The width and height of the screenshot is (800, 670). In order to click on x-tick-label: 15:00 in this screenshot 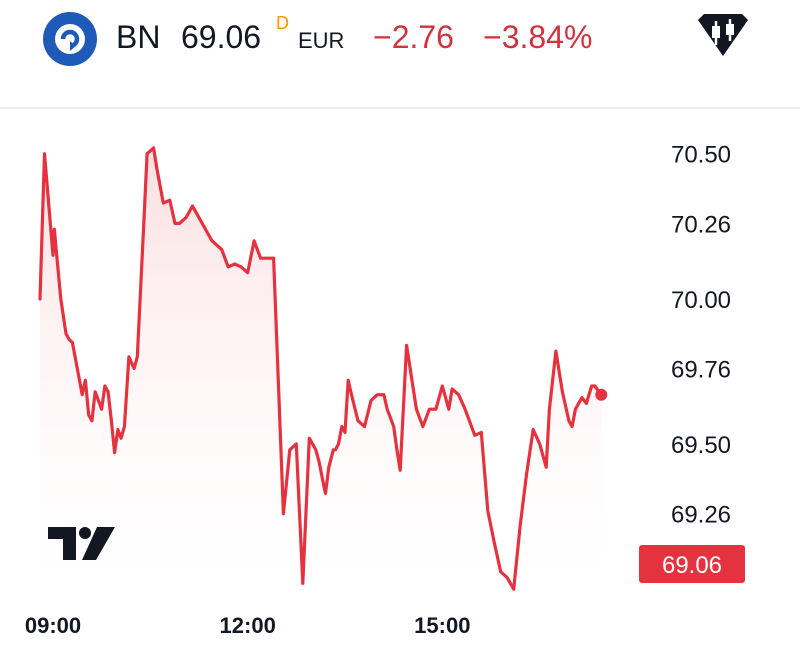, I will do `click(442, 625)`.